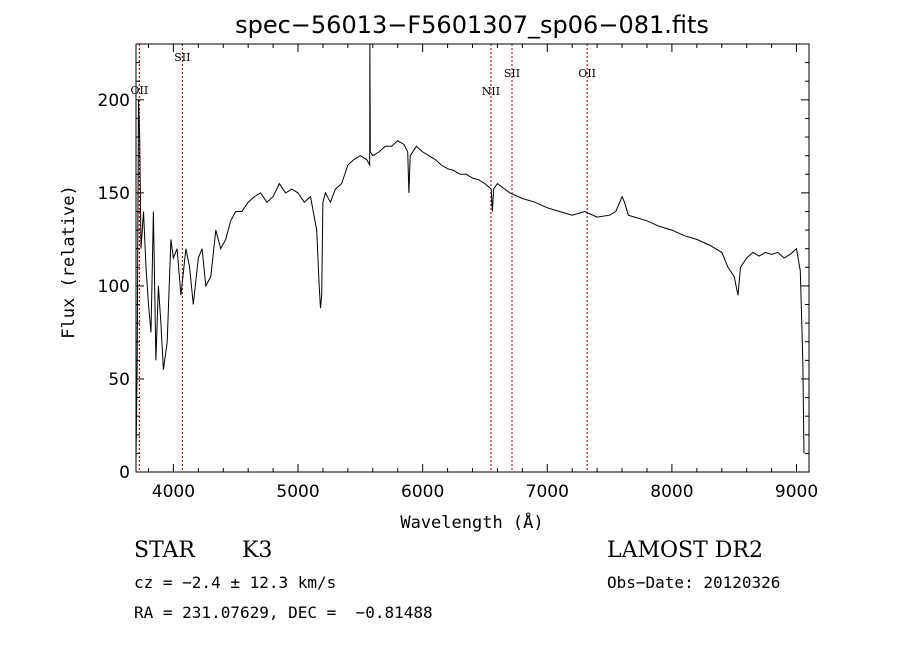  What do you see at coordinates (164, 550) in the screenshot?
I see `star-type: STAR` at bounding box center [164, 550].